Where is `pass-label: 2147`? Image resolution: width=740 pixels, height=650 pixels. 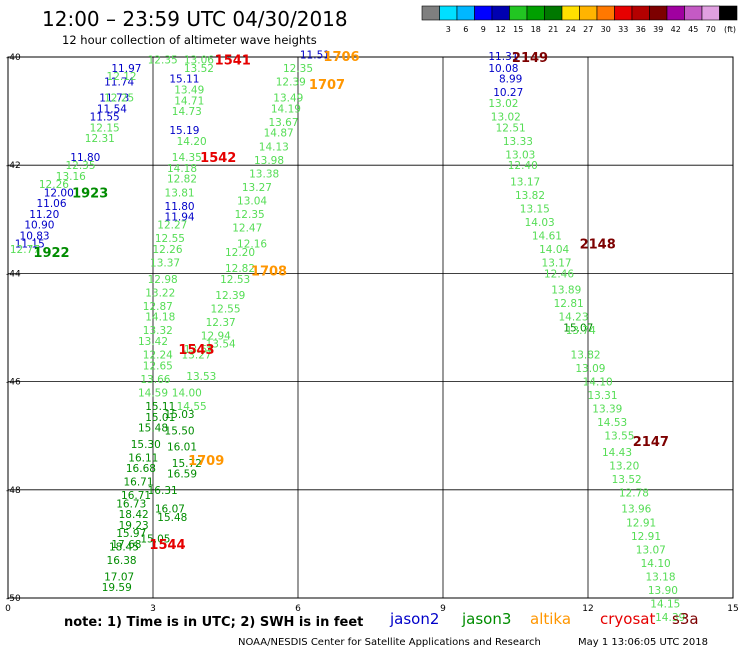 pass-label: 2147 is located at coordinates (651, 442).